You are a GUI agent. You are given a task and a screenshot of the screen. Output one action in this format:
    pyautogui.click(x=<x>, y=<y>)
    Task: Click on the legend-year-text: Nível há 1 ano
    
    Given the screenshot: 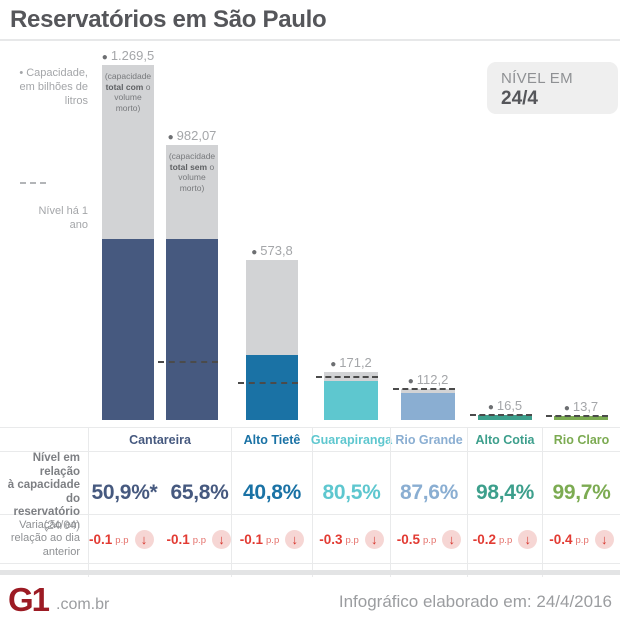 What is the action you would take?
    pyautogui.click(x=63, y=218)
    